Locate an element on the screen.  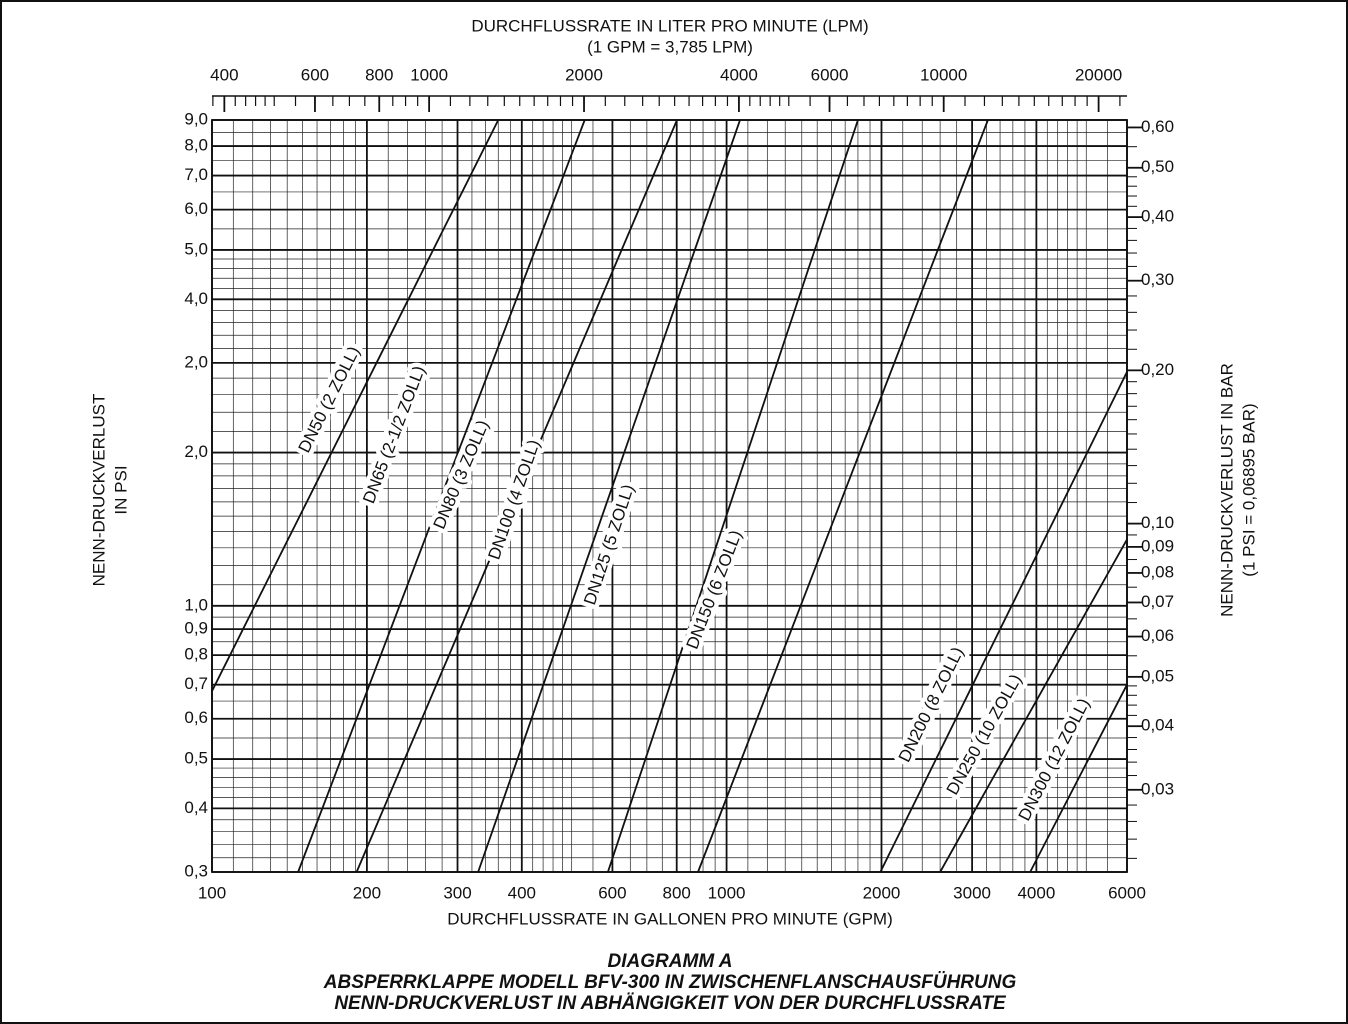
y2-tick-label: 0,20 is located at coordinates (1157, 369).